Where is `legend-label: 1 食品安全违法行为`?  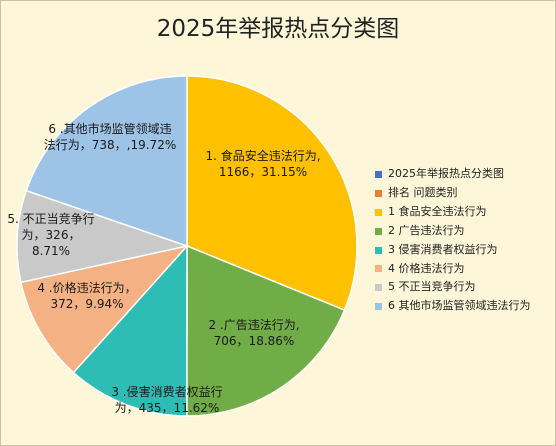
legend-label: 1 食品安全违法行为 is located at coordinates (437, 211).